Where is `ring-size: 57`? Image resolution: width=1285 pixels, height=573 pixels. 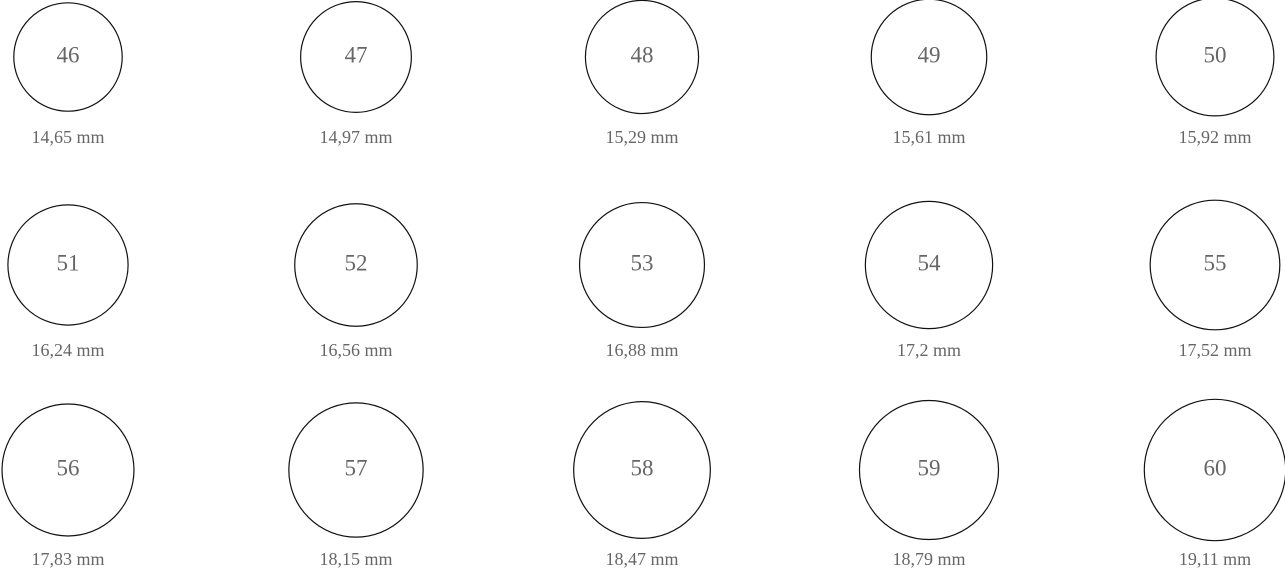 ring-size: 57 is located at coordinates (356, 467).